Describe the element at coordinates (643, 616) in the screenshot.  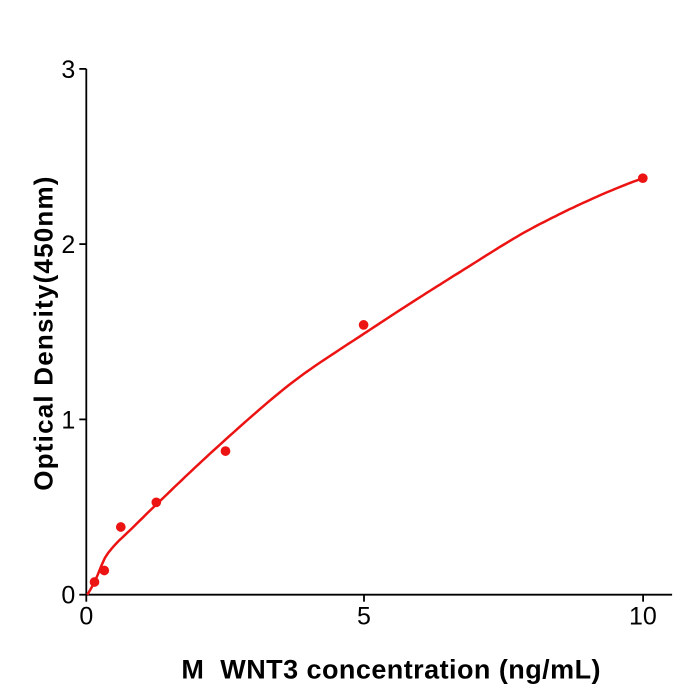
I see `svg-text: 10` at that location.